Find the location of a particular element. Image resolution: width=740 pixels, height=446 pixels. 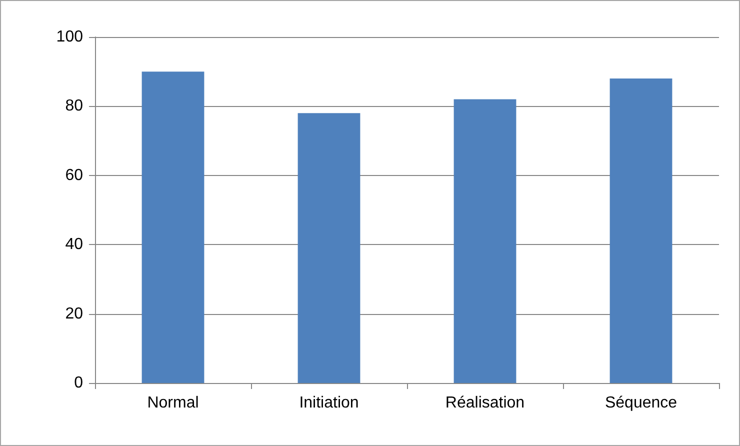

y-tick-label: 40 is located at coordinates (74, 245).